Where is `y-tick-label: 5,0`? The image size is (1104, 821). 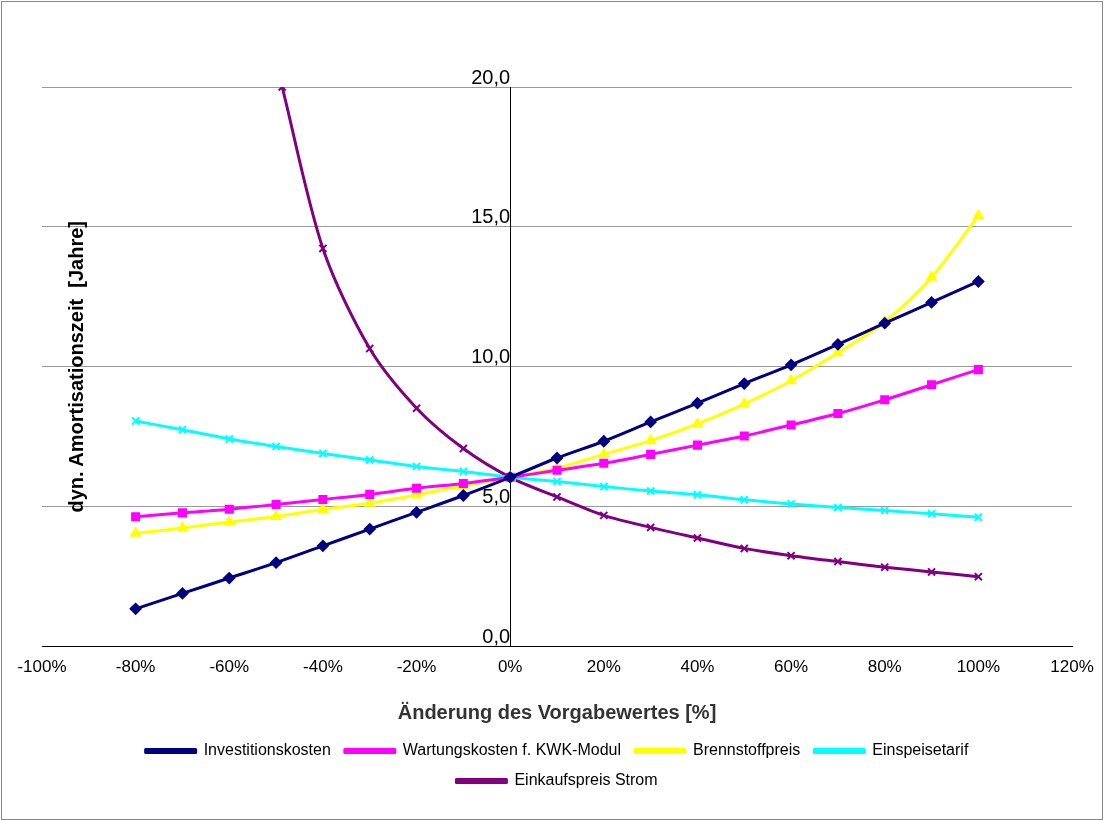
y-tick-label: 5,0 is located at coordinates (496, 496).